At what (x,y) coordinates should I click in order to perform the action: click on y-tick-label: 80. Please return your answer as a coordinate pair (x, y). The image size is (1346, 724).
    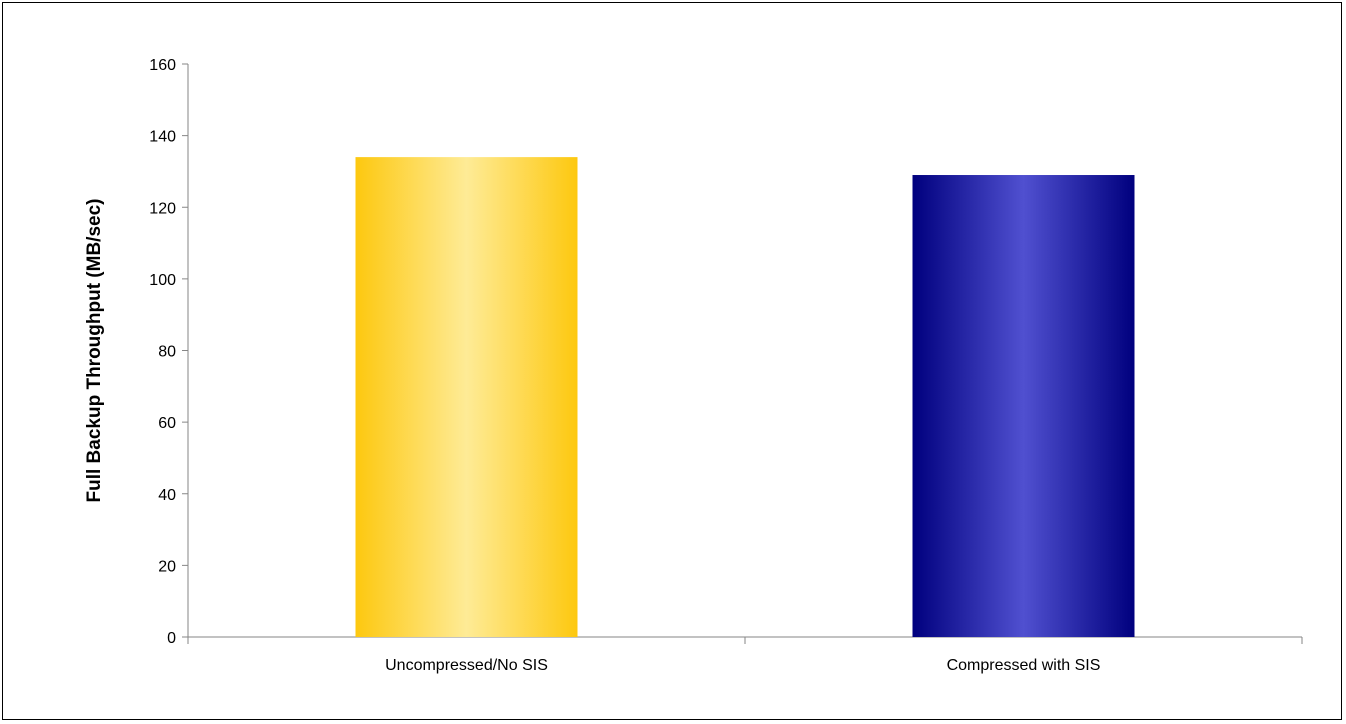
    Looking at the image, I should click on (167, 352).